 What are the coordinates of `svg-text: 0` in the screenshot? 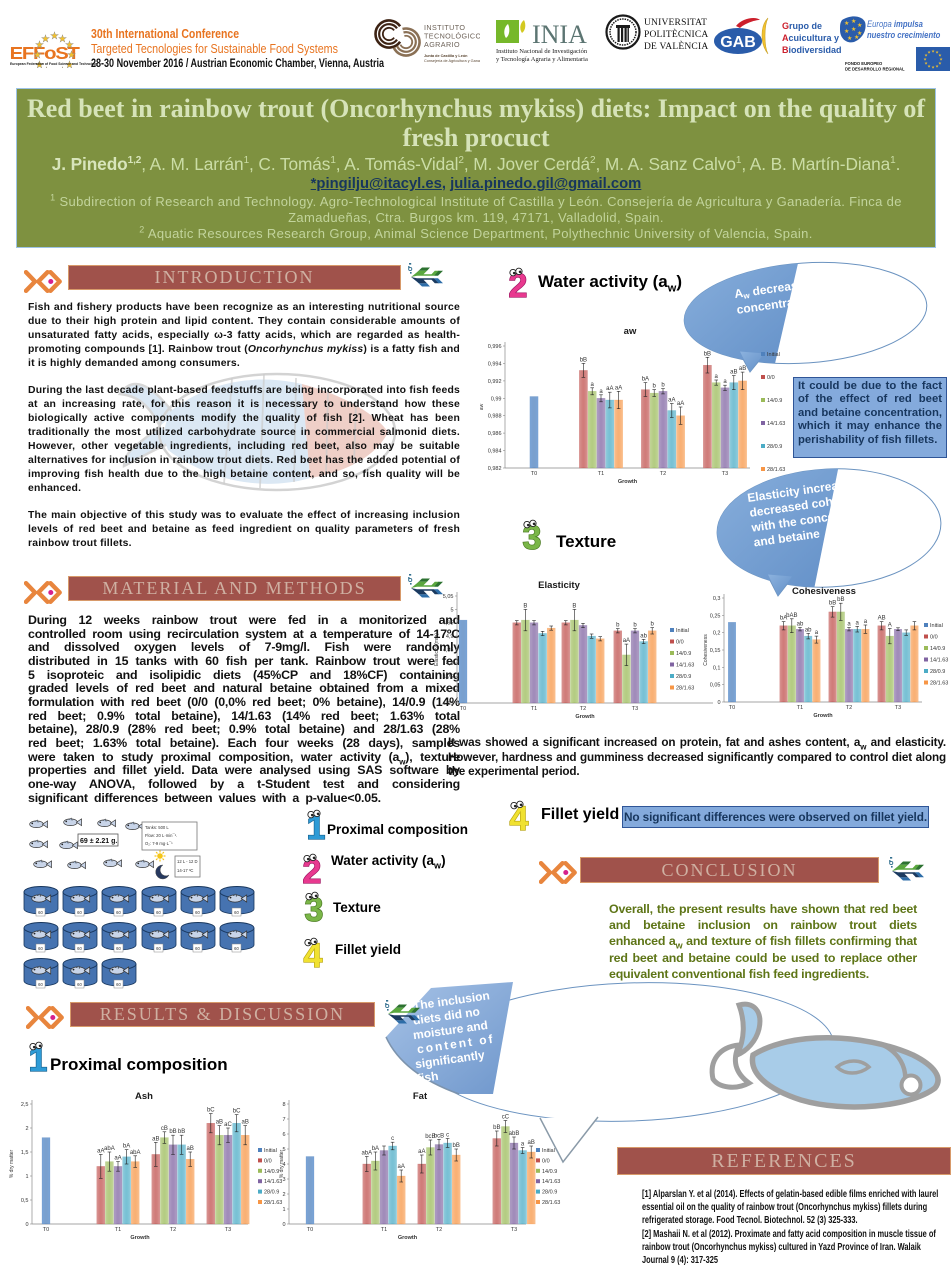 It's located at (283, 1225).